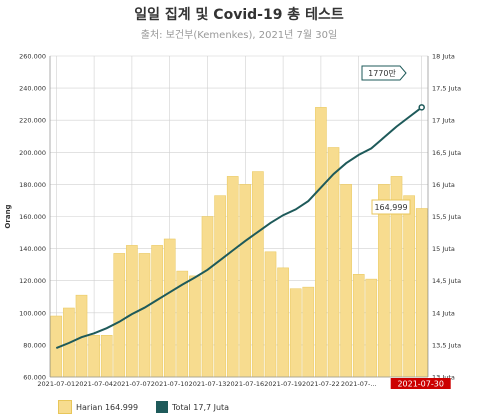  I want to click on legend-swatch-harian, so click(65, 407).